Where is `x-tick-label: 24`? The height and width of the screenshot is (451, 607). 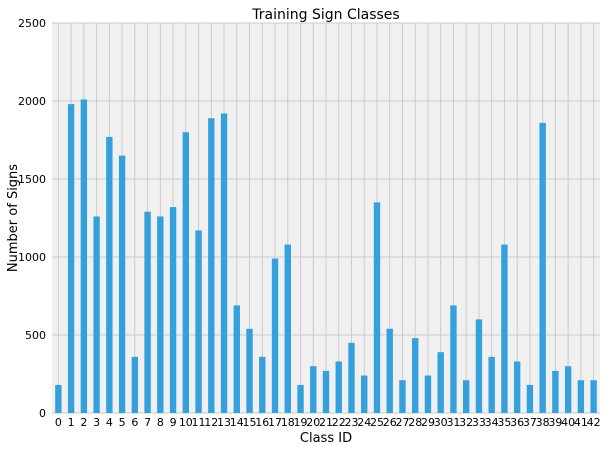 x-tick-label: 24 is located at coordinates (364, 422).